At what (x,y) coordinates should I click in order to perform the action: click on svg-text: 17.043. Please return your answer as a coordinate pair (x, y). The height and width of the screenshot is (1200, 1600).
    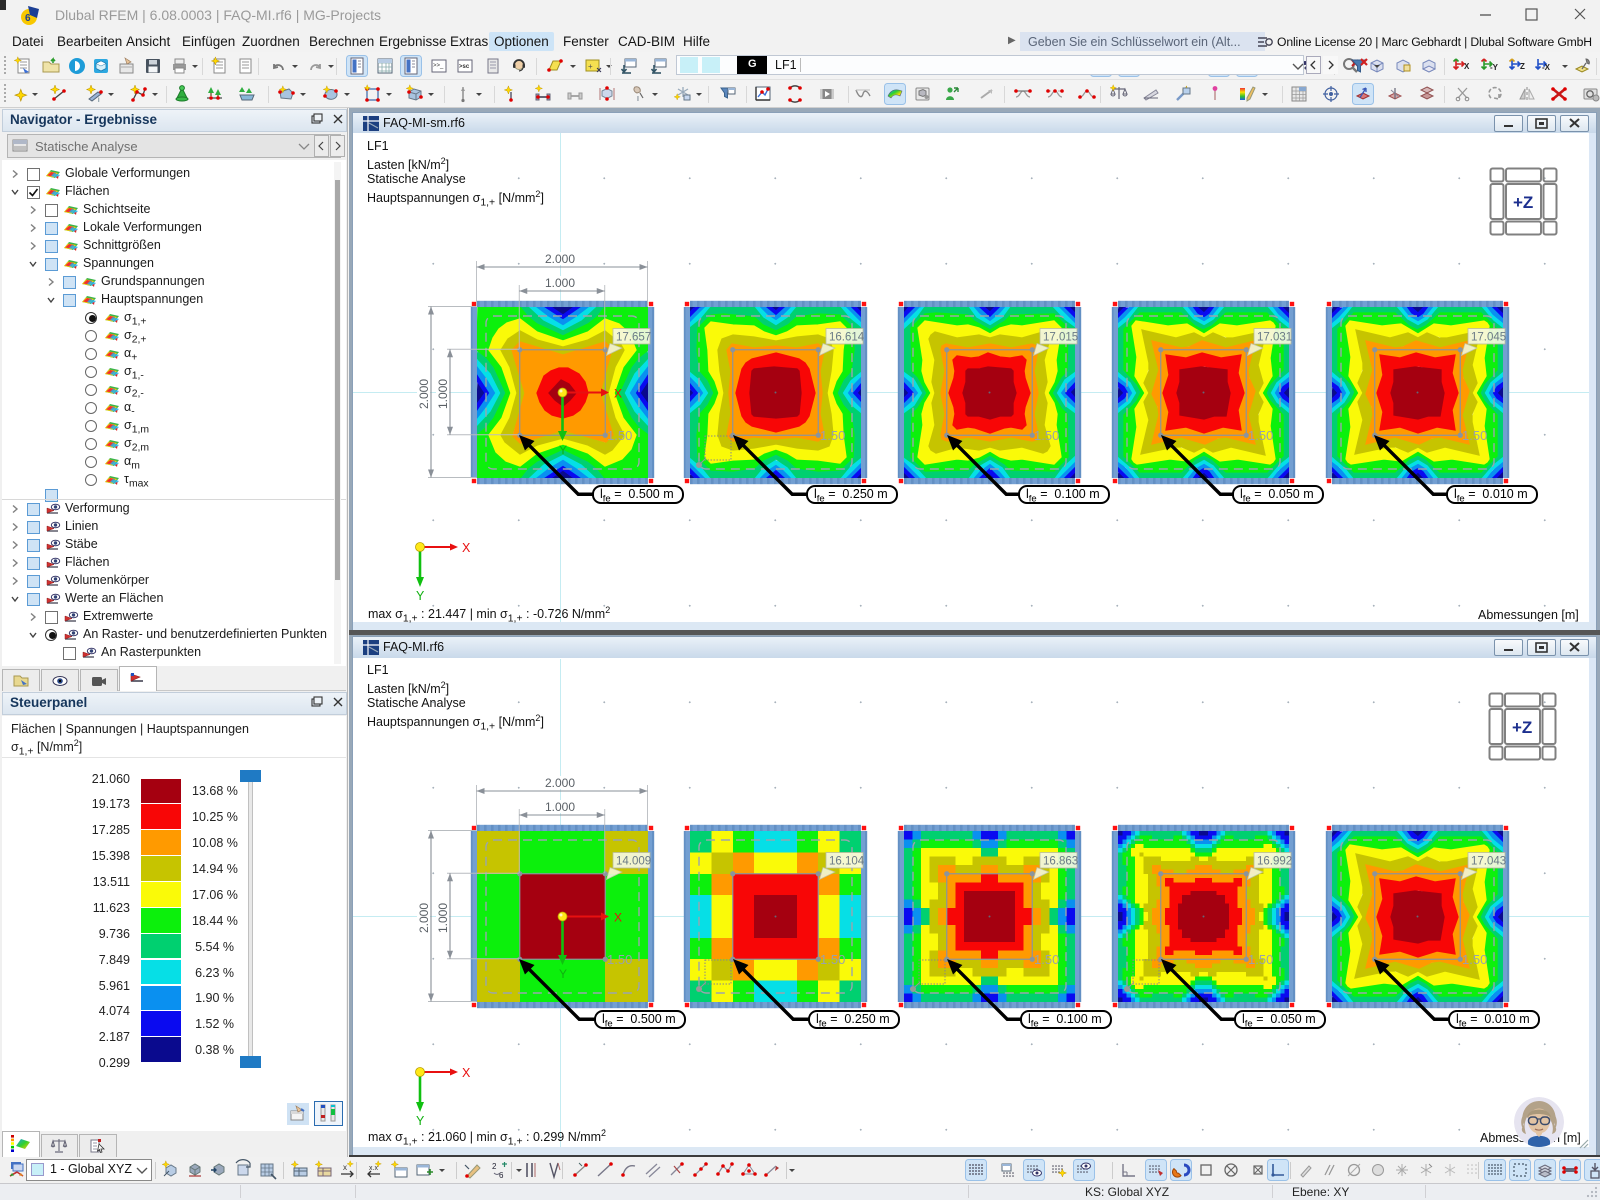
    Looking at the image, I should click on (1488, 861).